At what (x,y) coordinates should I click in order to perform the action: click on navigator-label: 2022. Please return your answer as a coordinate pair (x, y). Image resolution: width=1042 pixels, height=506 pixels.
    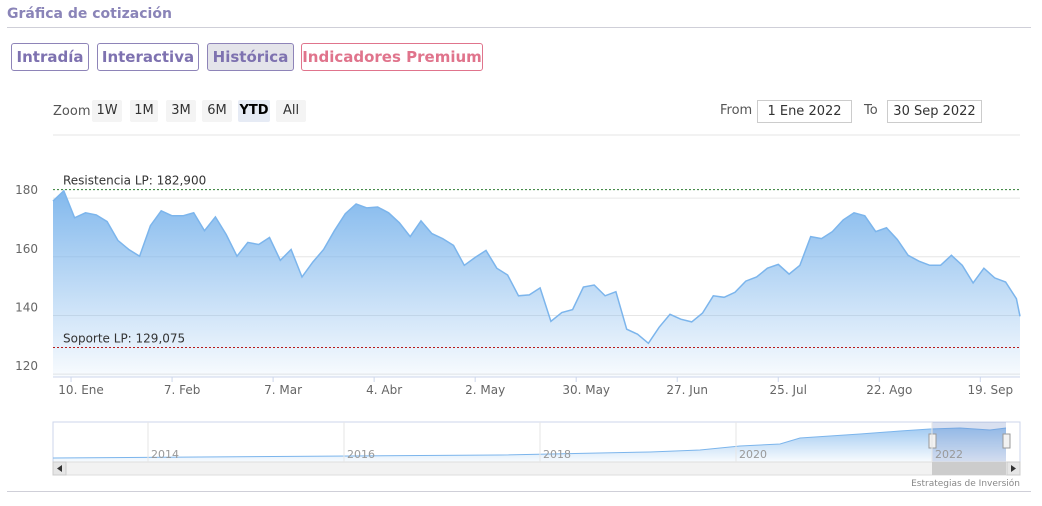
    Looking at the image, I should click on (949, 454).